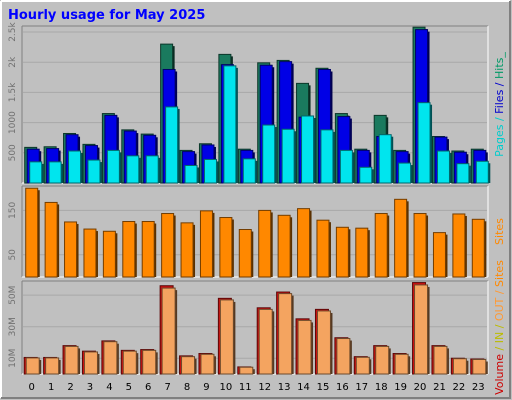 Image resolution: width=512 pixels, height=400 pixels. Describe the element at coordinates (439, 387) in the screenshot. I see `x-tick-label: 21` at that location.